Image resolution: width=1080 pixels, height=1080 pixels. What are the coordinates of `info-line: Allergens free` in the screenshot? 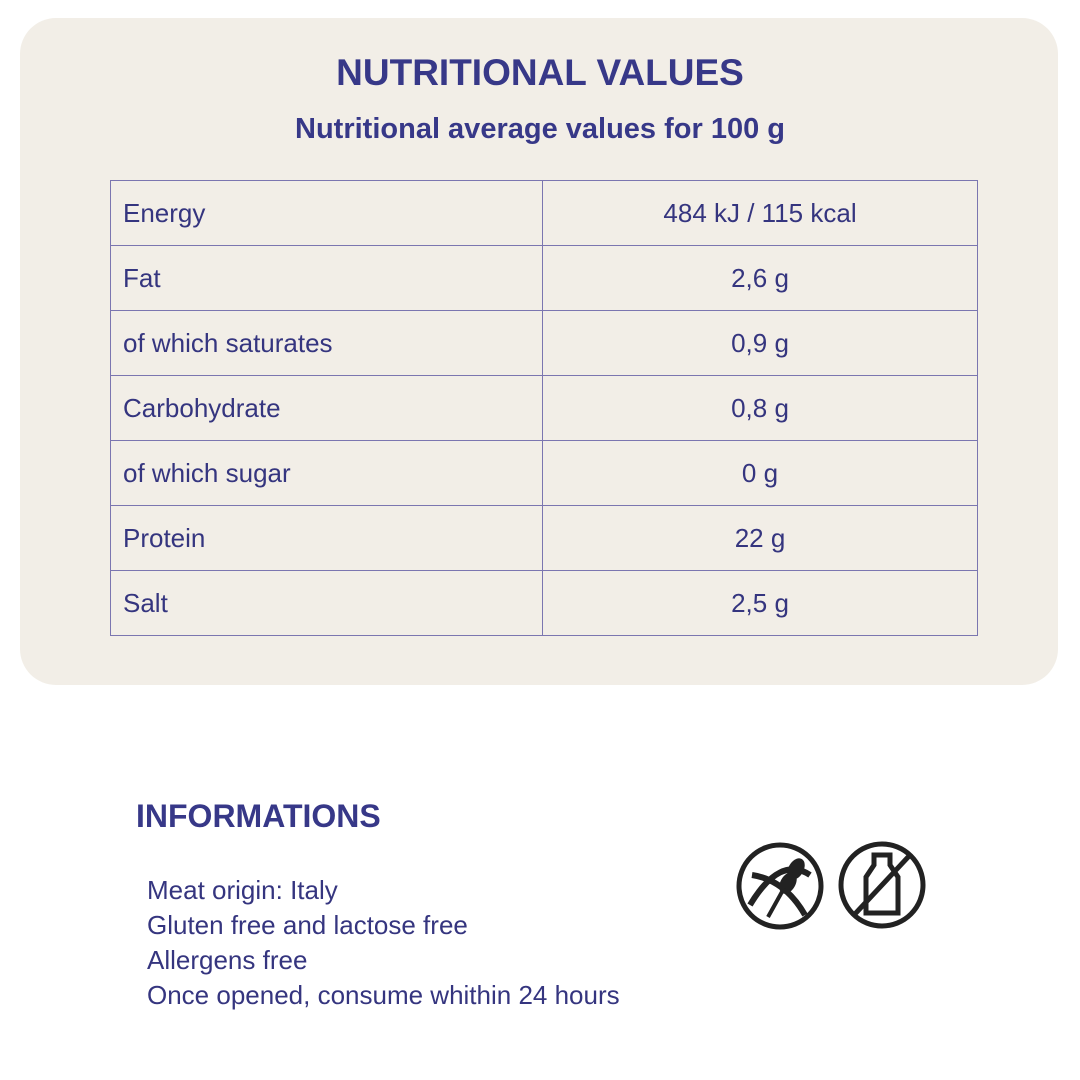 It's located at (227, 960).